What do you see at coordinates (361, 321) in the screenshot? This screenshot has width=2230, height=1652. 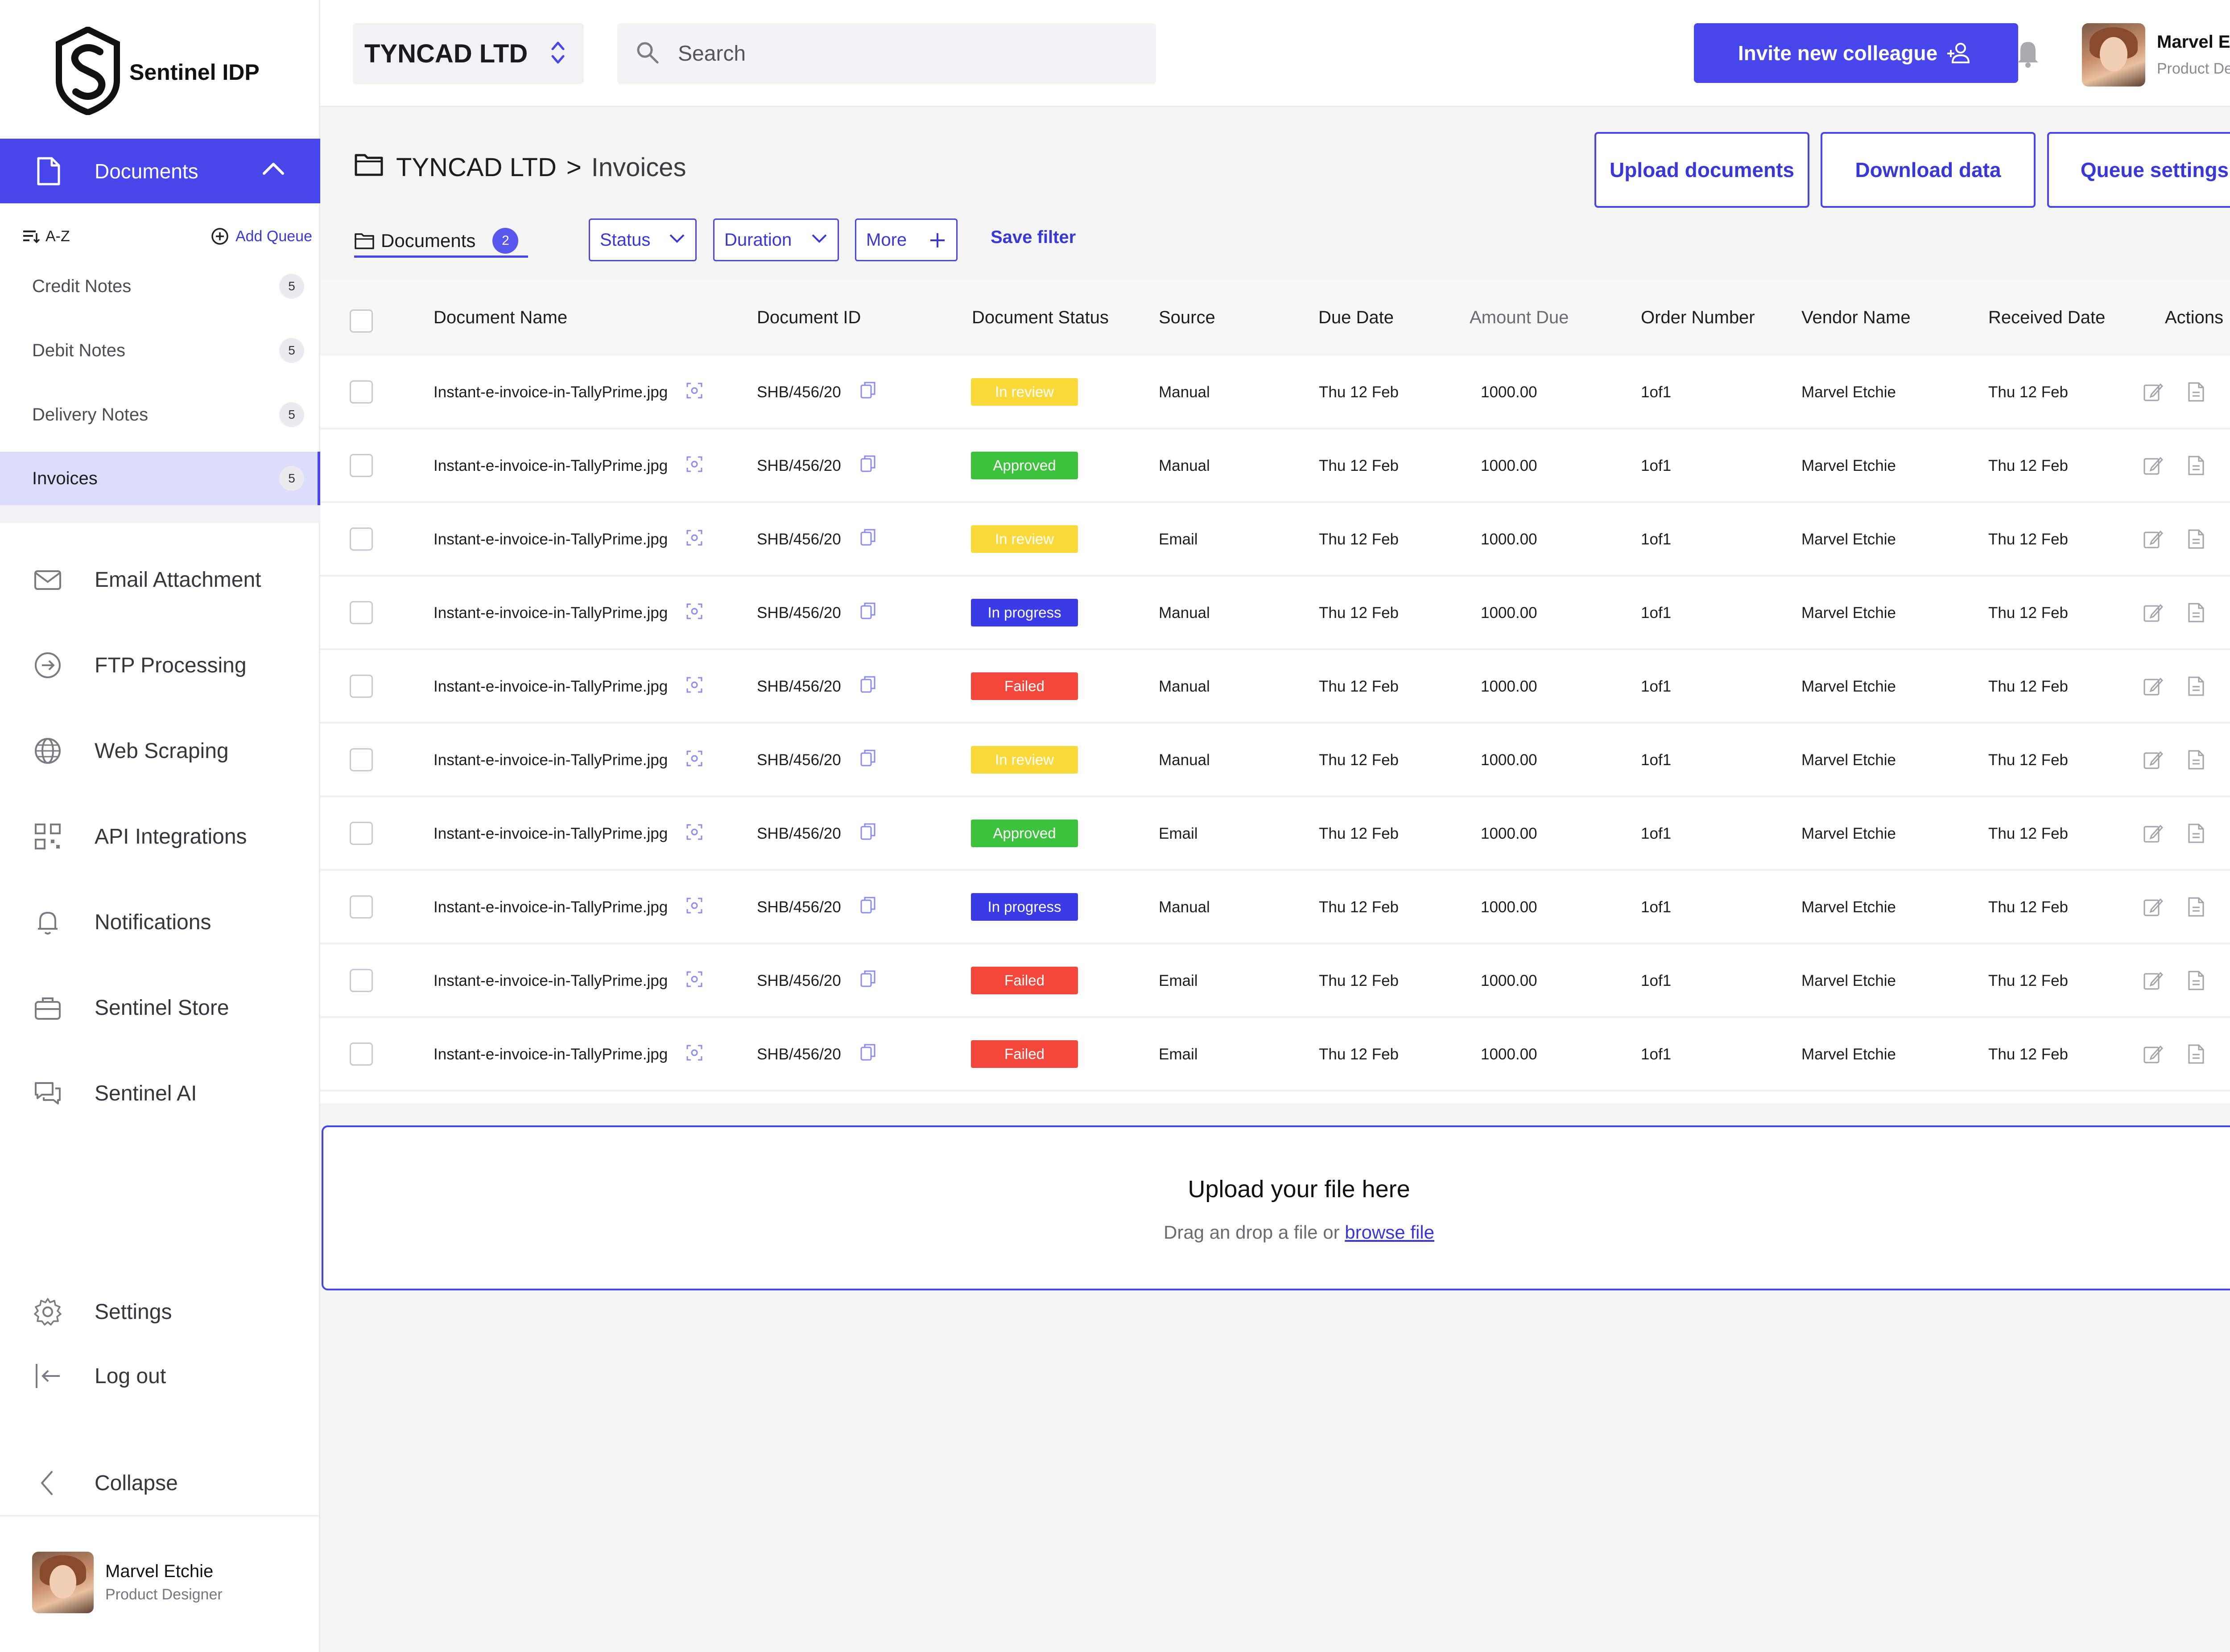 I see `select-all-checkbox` at bounding box center [361, 321].